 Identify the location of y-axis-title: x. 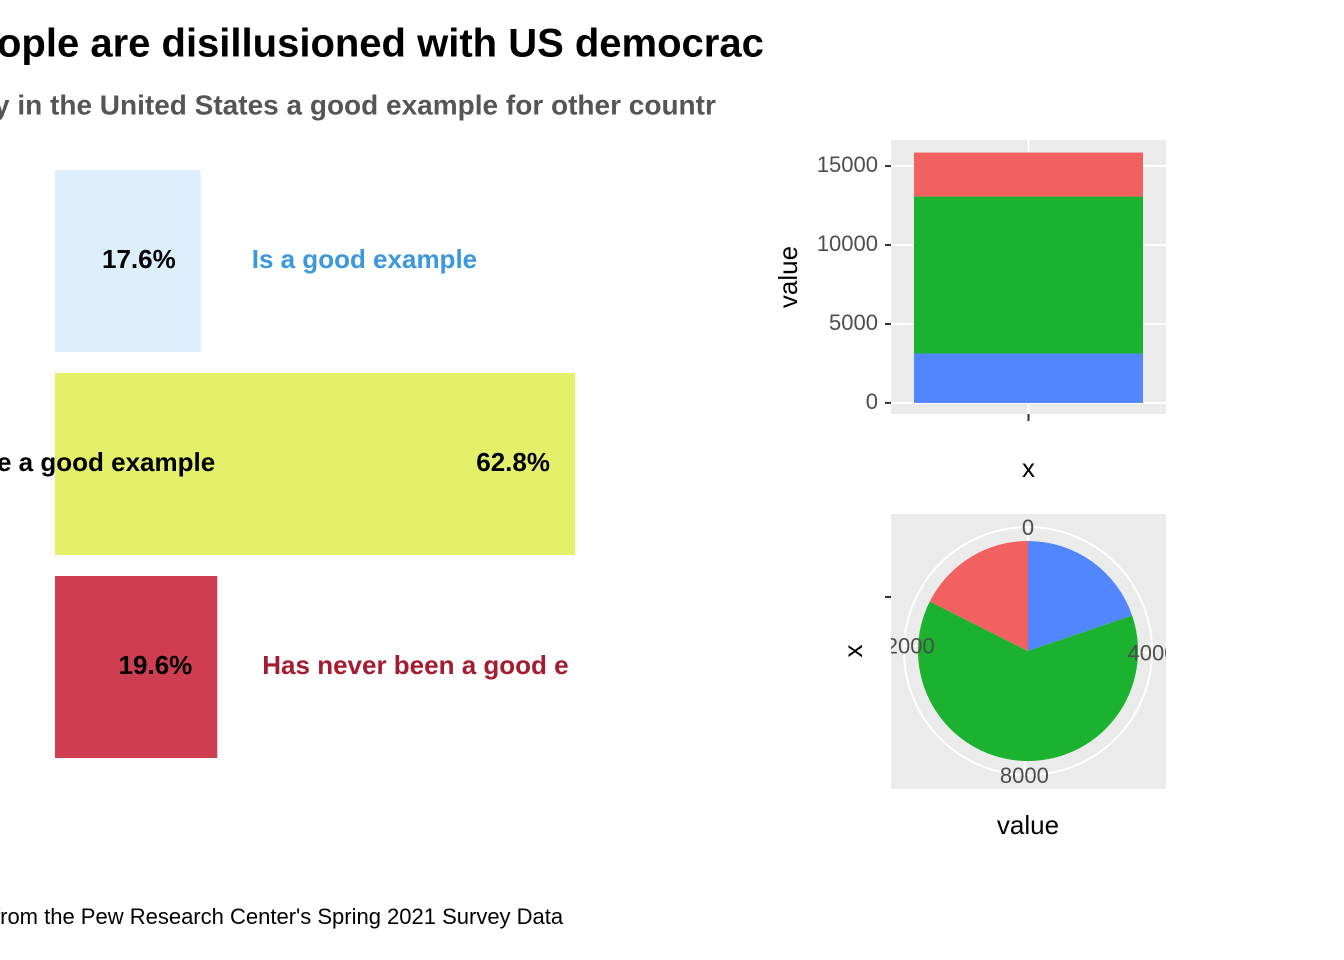
(853, 651).